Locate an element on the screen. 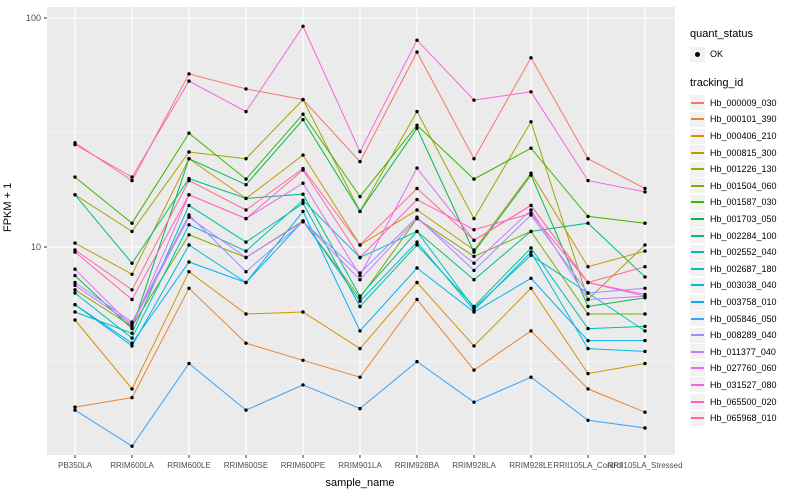 This screenshot has height=500, width=800. legend-item-label: Hb_000101_390 is located at coordinates (743, 119).